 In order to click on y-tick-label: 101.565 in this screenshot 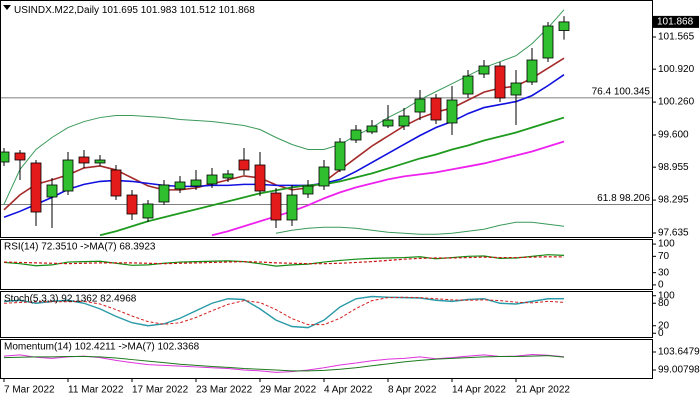, I will do `click(676, 37)`.